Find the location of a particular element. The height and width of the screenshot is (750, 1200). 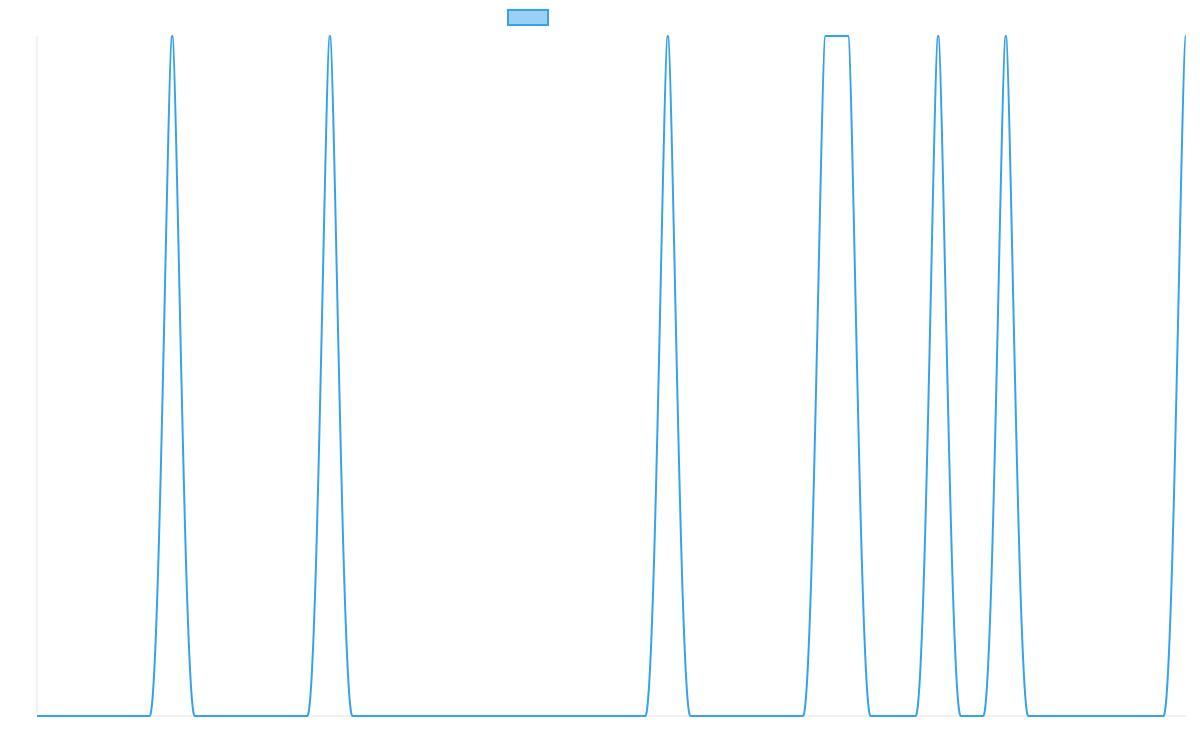

legend is located at coordinates (528, 17).